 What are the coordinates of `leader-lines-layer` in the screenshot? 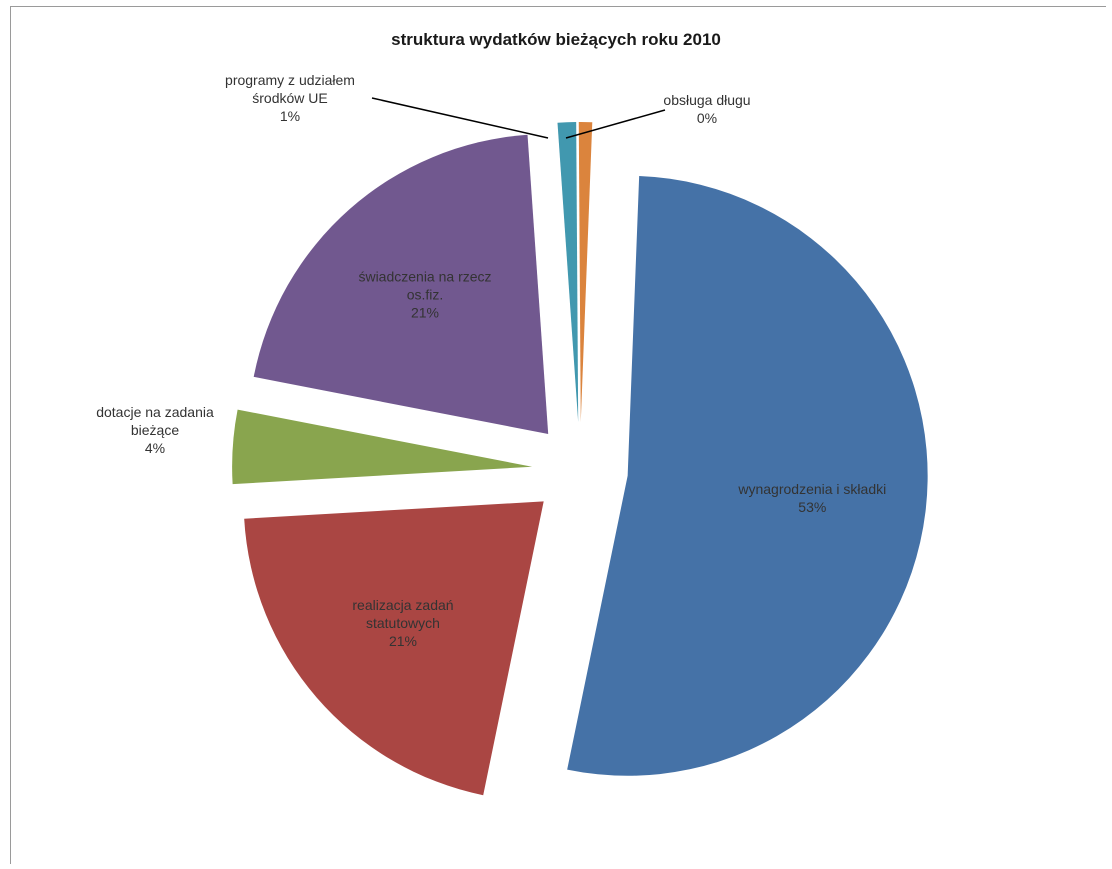 It's located at (518, 118).